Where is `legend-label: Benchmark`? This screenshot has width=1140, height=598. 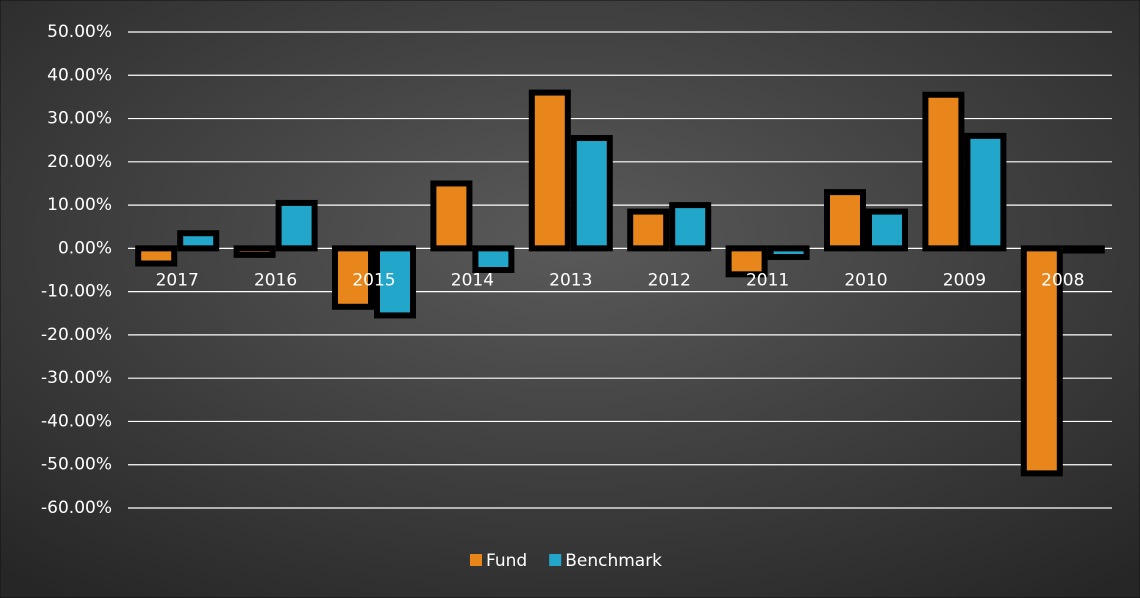 legend-label: Benchmark is located at coordinates (613, 561).